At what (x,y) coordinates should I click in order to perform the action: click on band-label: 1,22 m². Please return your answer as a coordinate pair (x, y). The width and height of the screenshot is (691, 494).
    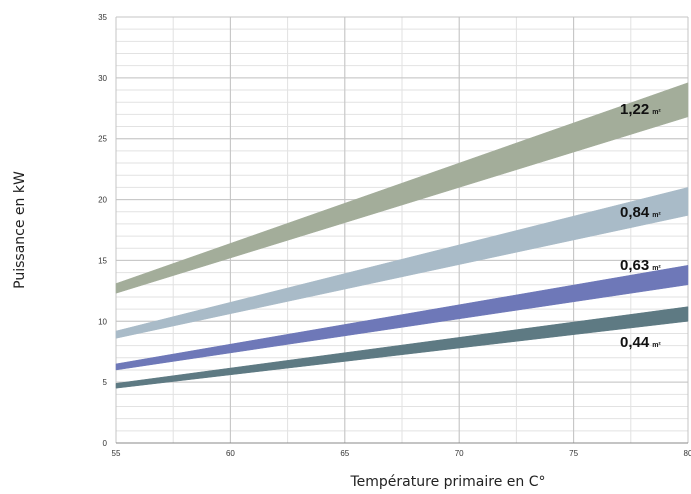
    Looking at the image, I should click on (640, 109).